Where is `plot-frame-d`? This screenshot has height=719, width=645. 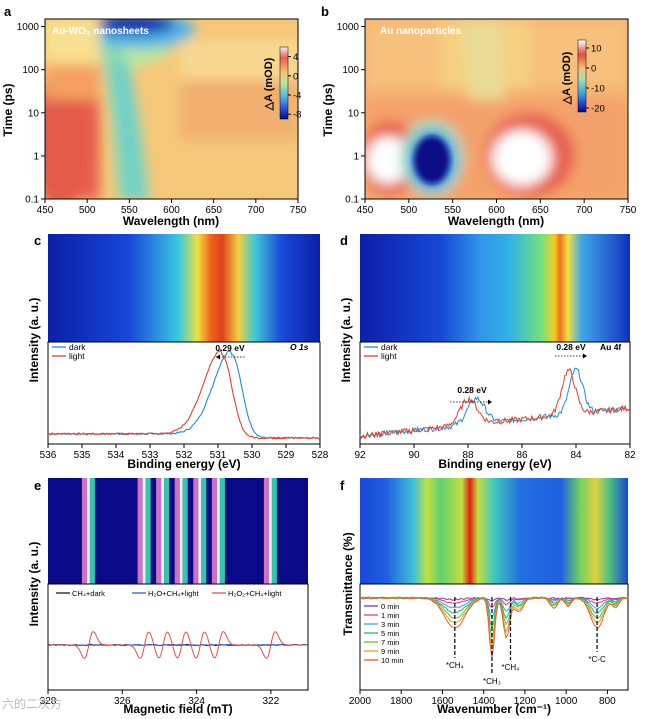
plot-frame-d is located at coordinates (495, 393).